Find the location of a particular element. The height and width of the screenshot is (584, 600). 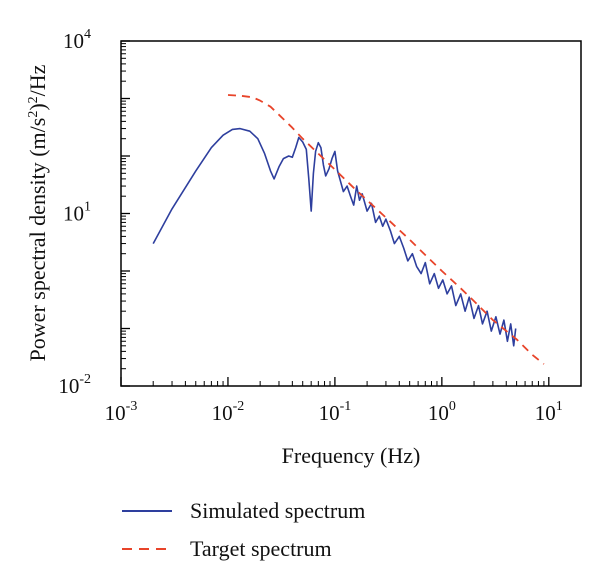

x-tick-label: 10⁰ is located at coordinates (442, 412).